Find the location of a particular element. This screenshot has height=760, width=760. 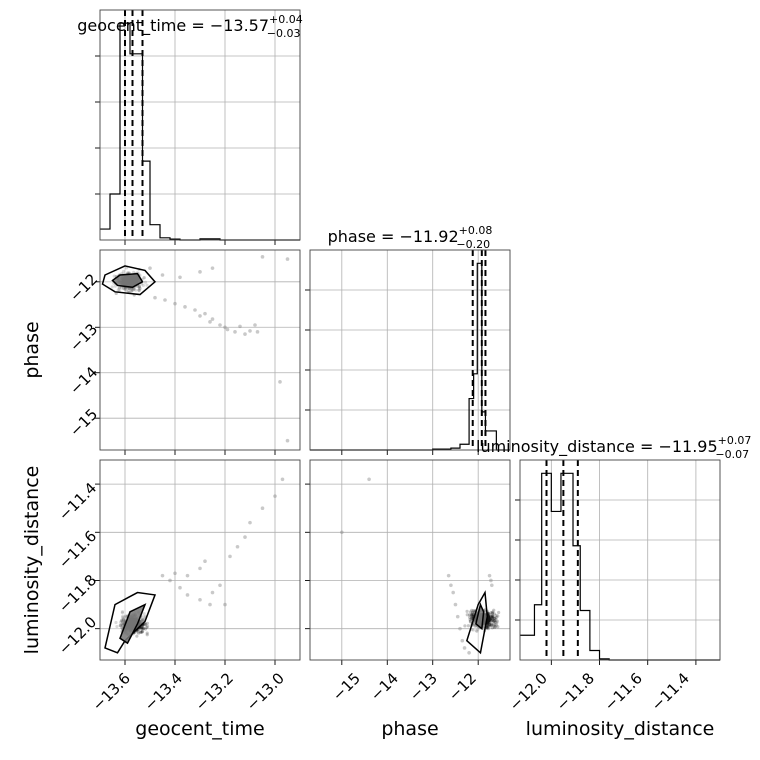

tick-label: −13.4 is located at coordinates (163, 691).